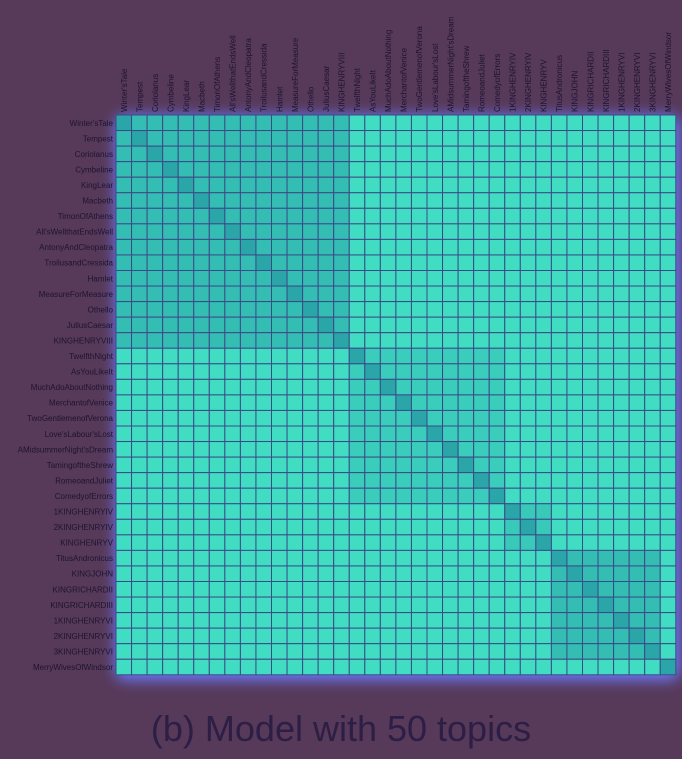 This screenshot has width=682, height=759. What do you see at coordinates (74, 232) in the screenshot?
I see `row-label: All'sWellthatEndsWell` at bounding box center [74, 232].